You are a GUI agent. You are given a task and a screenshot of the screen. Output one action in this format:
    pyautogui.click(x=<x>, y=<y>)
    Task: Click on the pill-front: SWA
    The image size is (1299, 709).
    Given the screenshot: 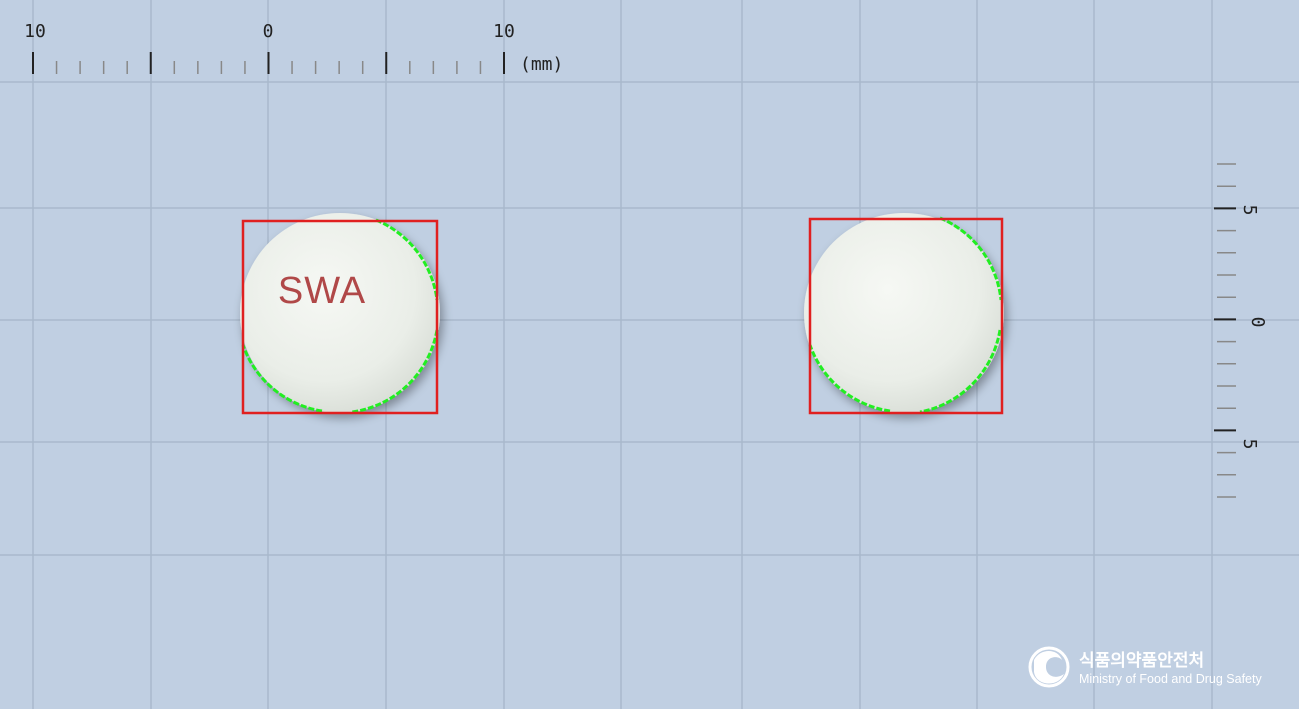 What is the action you would take?
    pyautogui.click(x=340, y=314)
    